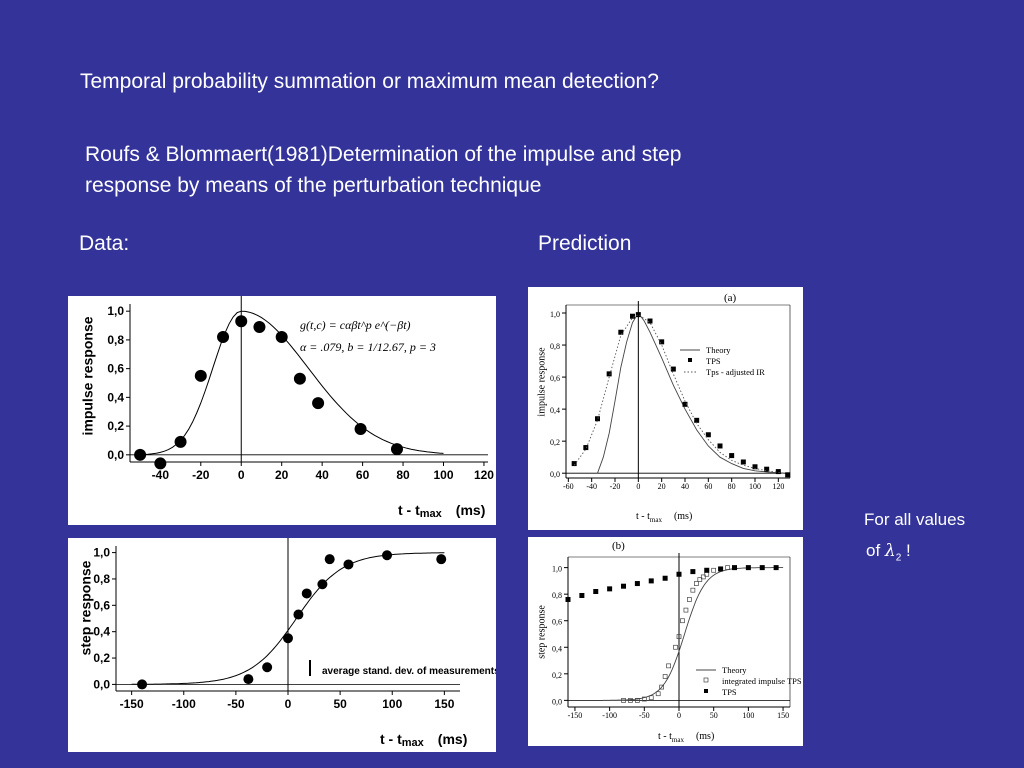 The width and height of the screenshot is (1024, 768). Describe the element at coordinates (403, 475) in the screenshot. I see `x-tick-label: 80` at that location.